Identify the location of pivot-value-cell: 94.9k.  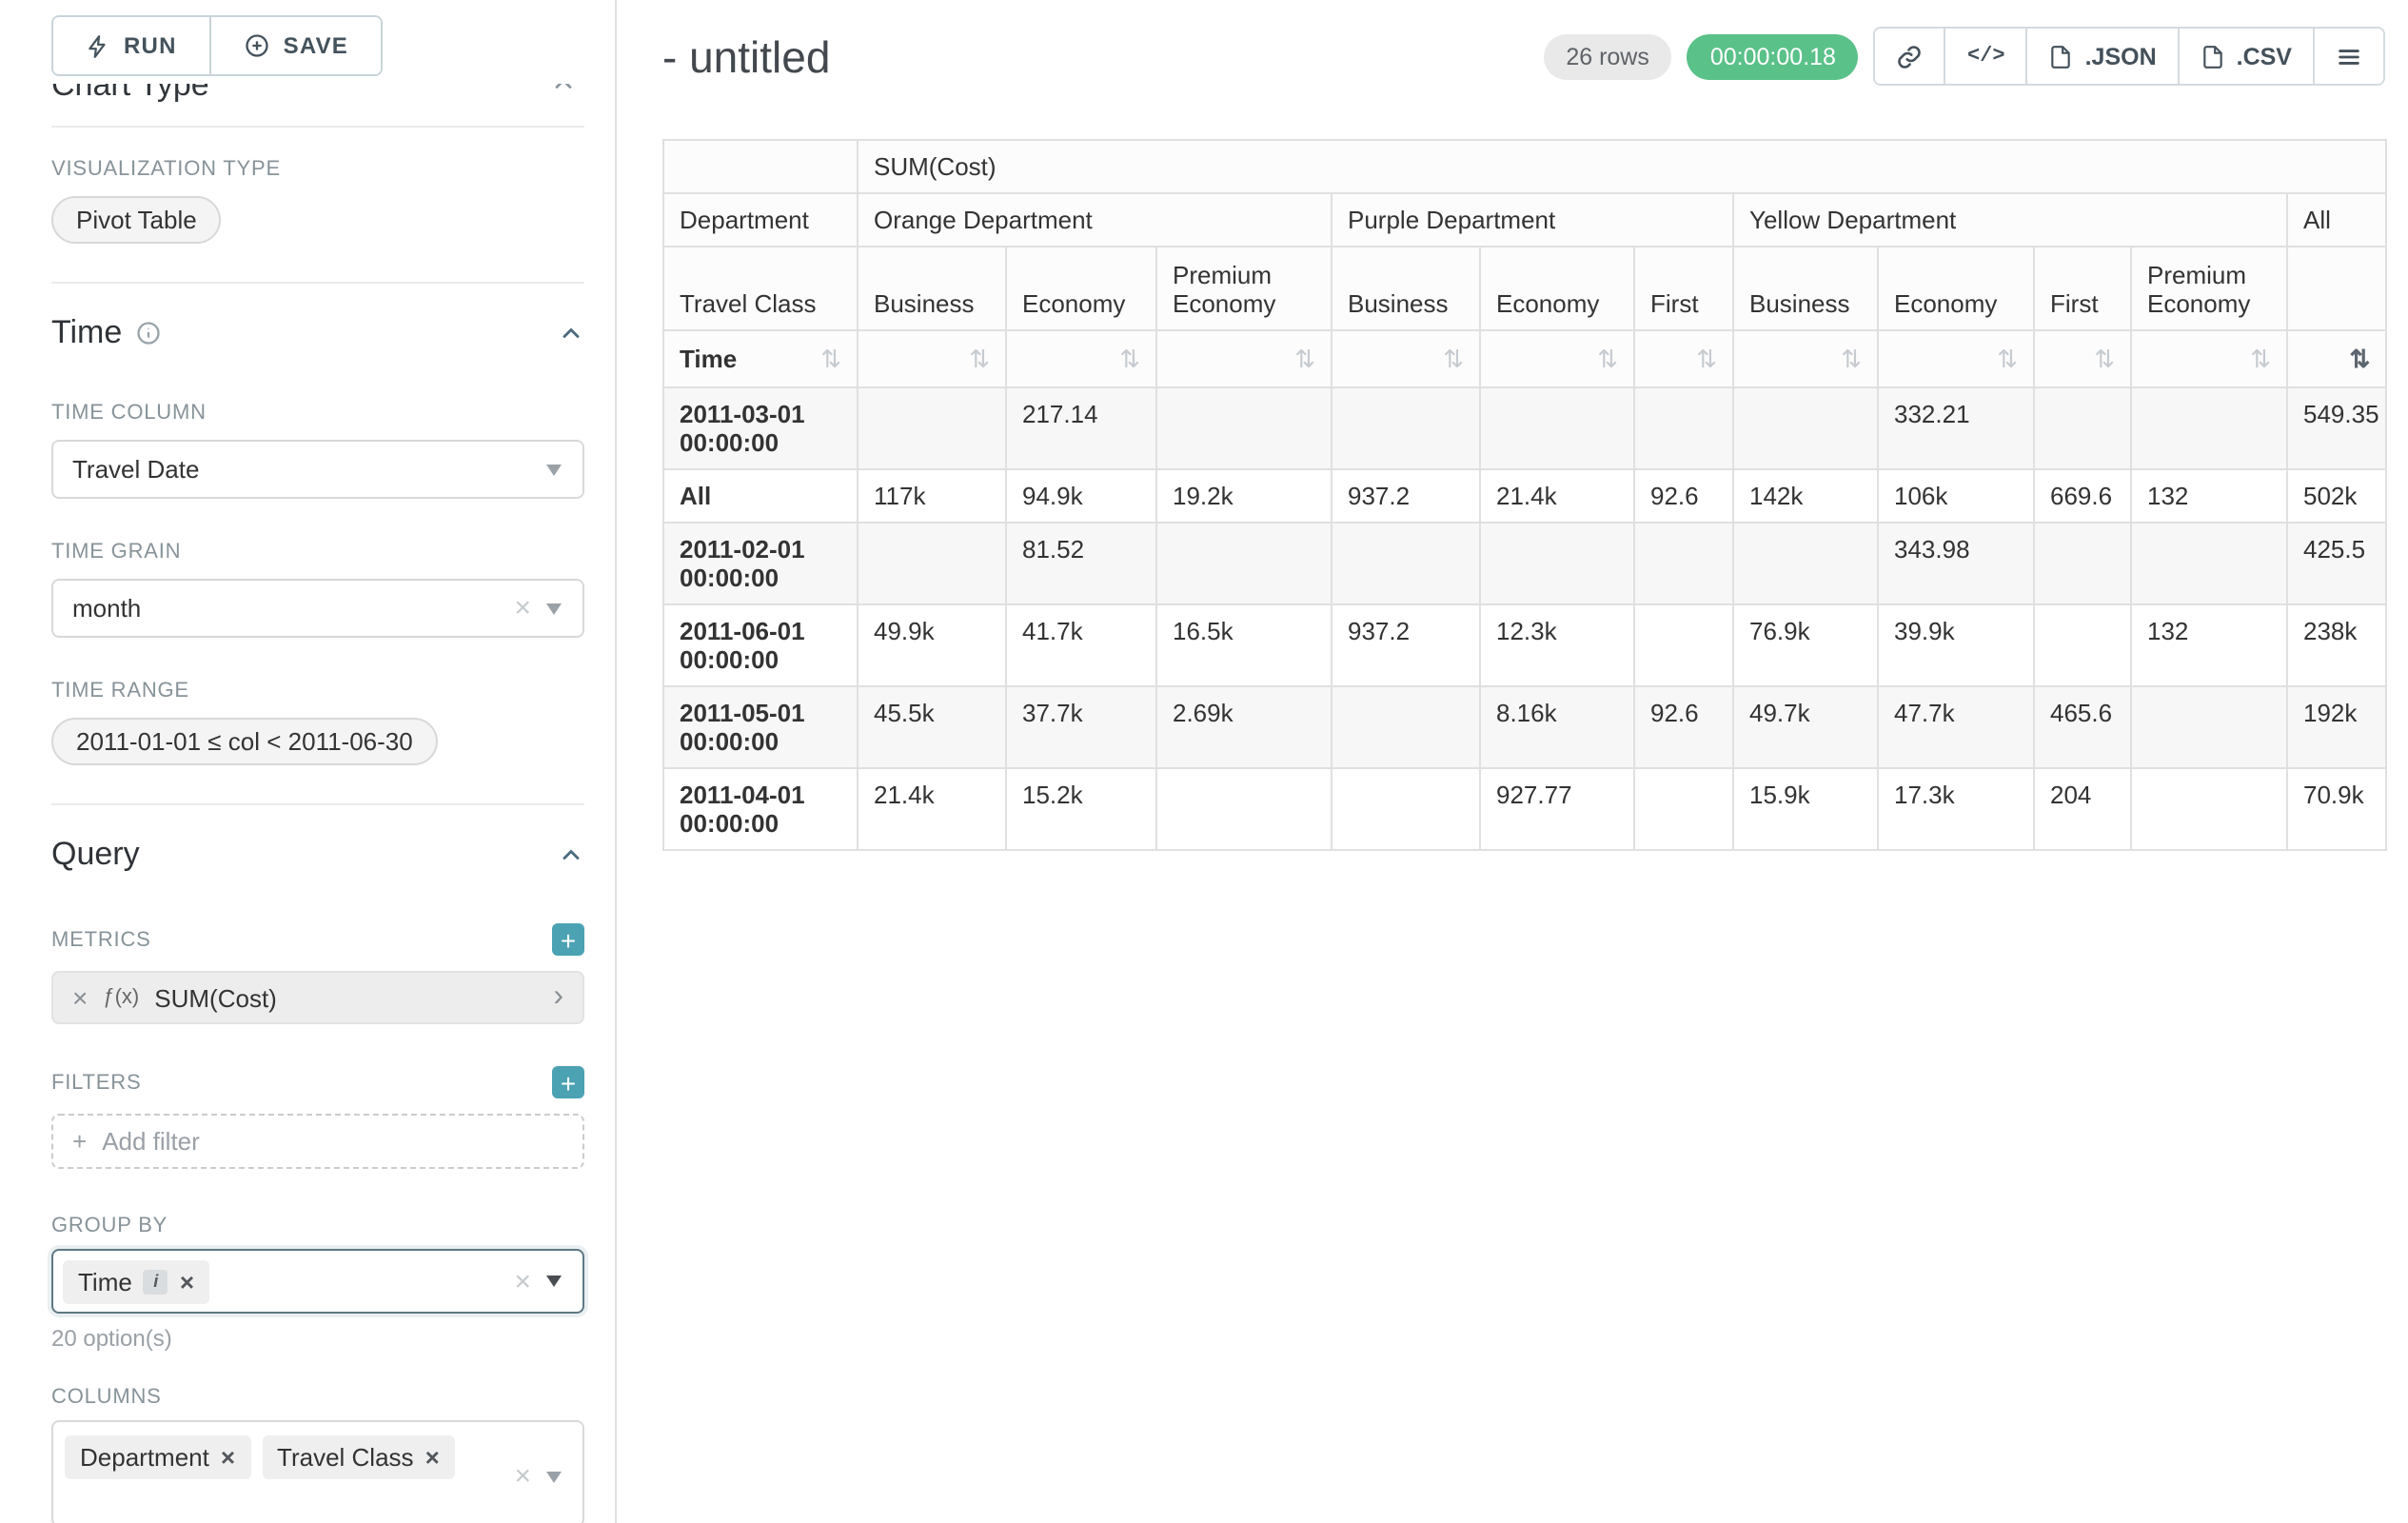
(1081, 496).